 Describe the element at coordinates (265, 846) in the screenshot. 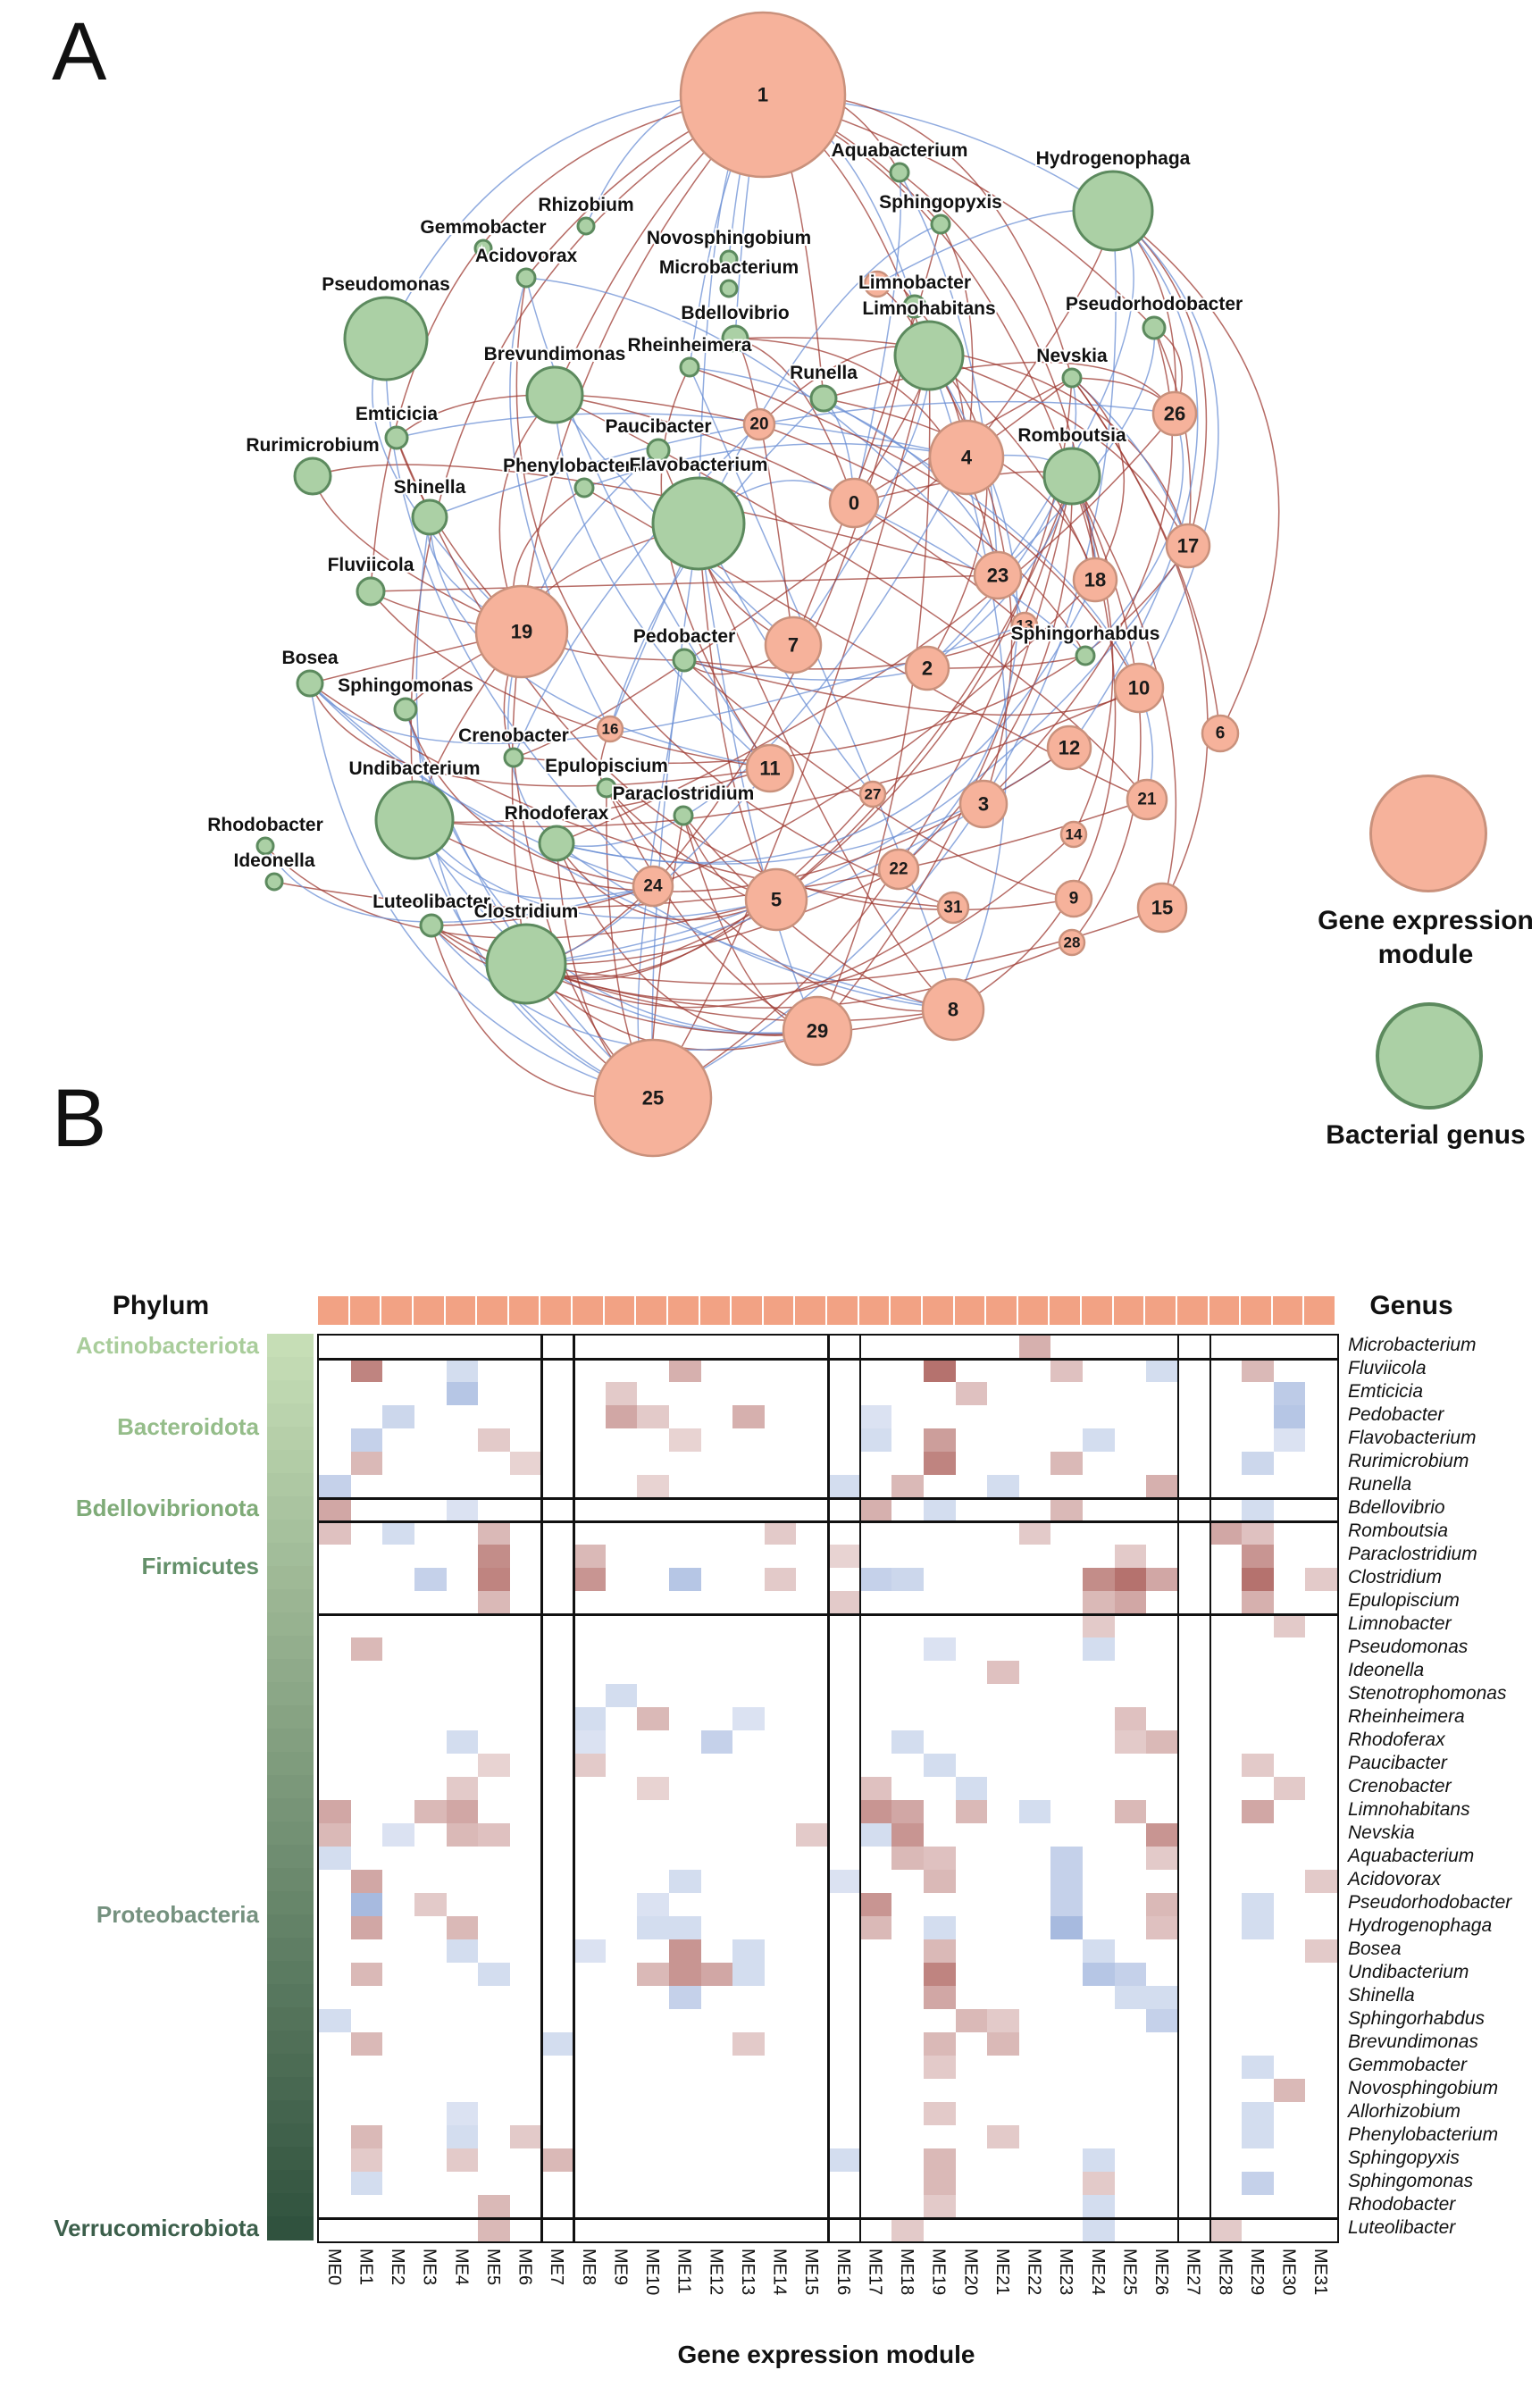

I see `genus-node-rhodobacter` at that location.